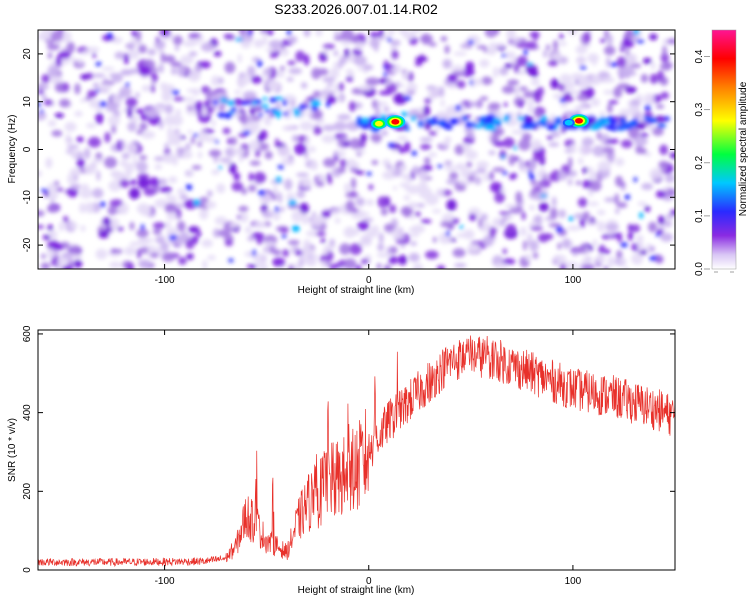  I want to click on heatmap-peaks, so click(480, 122).